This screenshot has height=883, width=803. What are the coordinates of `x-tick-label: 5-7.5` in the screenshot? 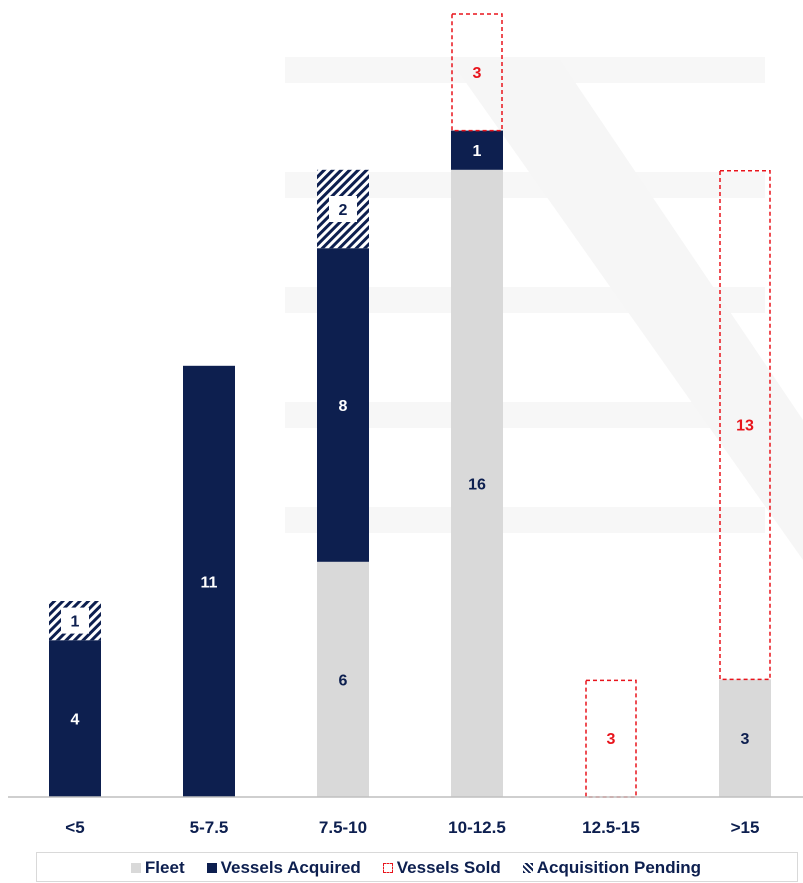 It's located at (209, 827).